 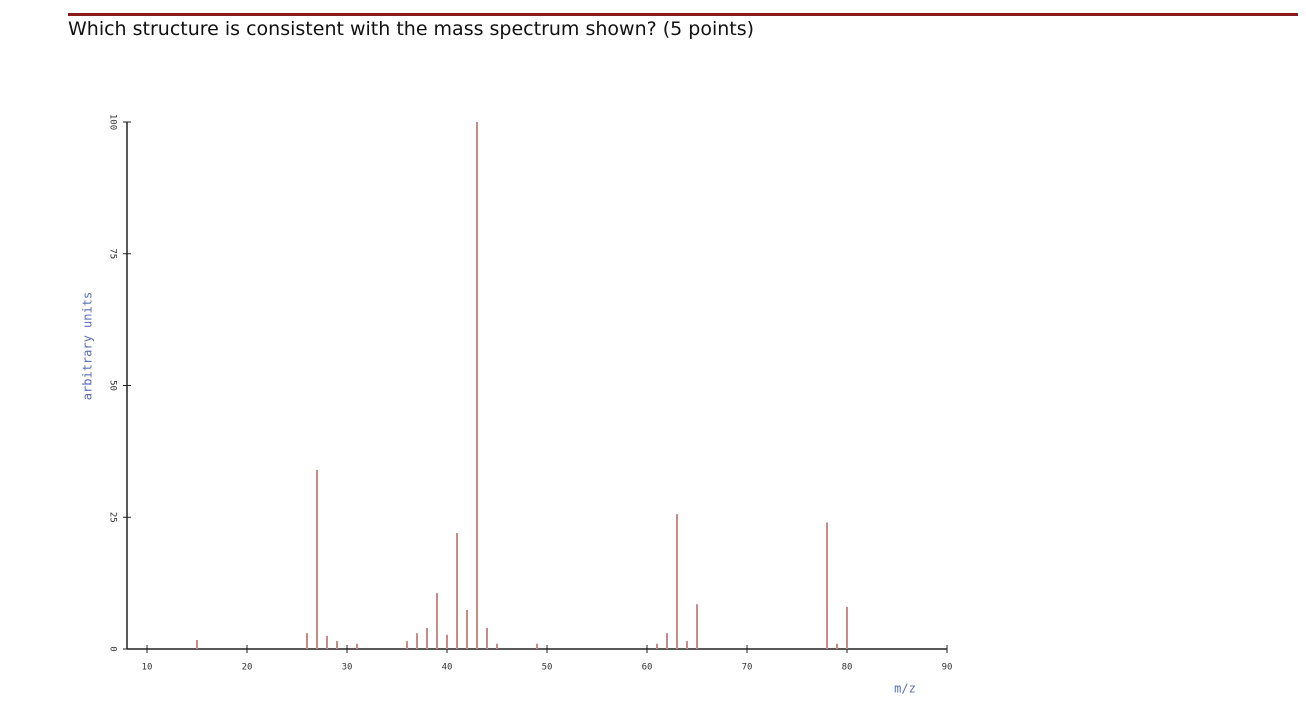 I want to click on y-tick-label: 50, so click(x=113, y=385).